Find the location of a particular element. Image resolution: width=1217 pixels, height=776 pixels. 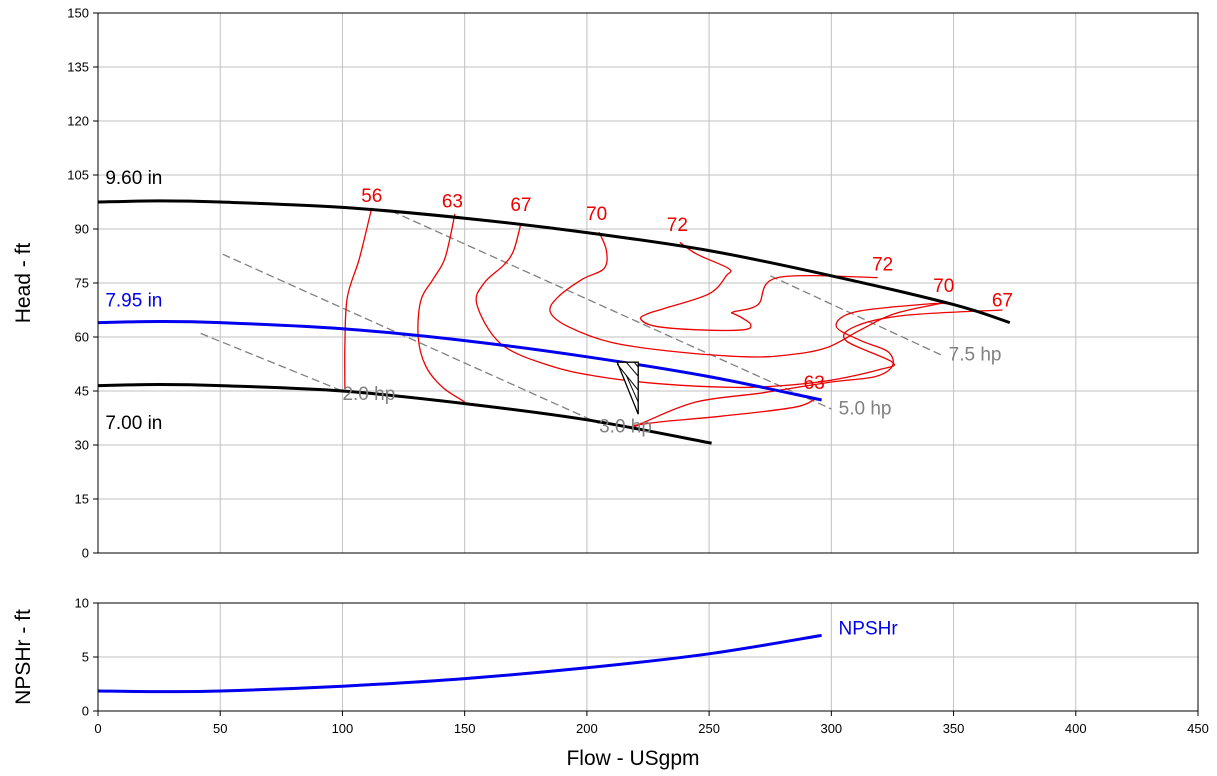

head-y-tick-label: 75 is located at coordinates (82, 283).